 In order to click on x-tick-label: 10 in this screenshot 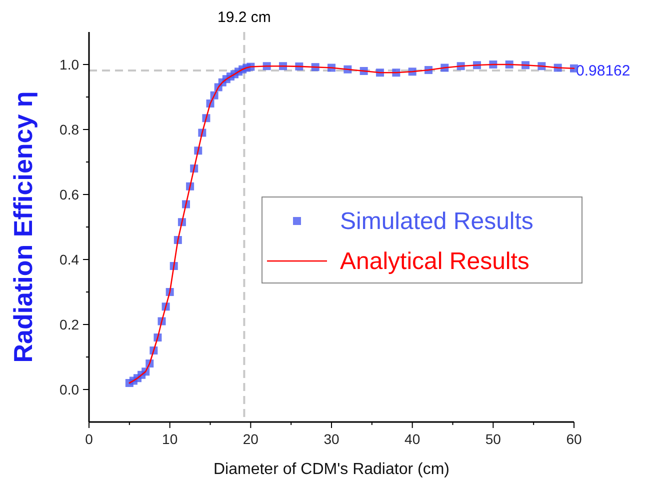, I will do `click(170, 439)`.